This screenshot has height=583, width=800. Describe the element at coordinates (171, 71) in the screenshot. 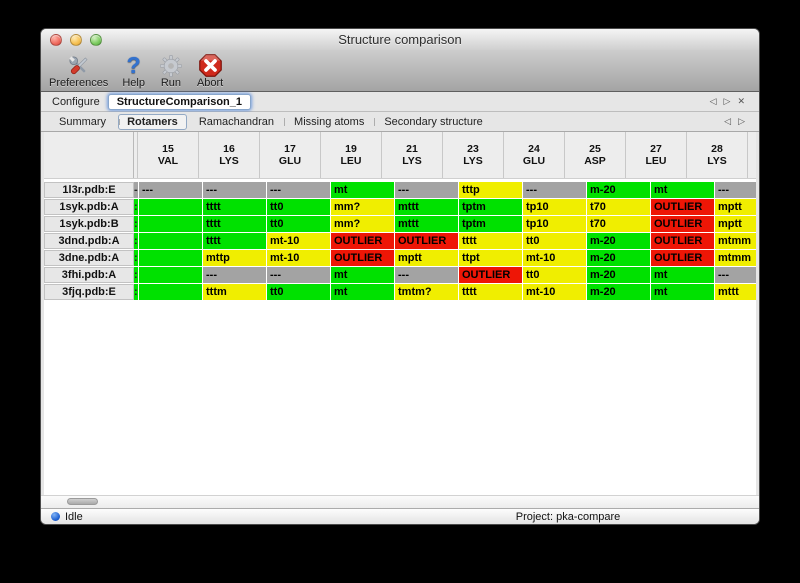

I see `run-button: Run` at that location.